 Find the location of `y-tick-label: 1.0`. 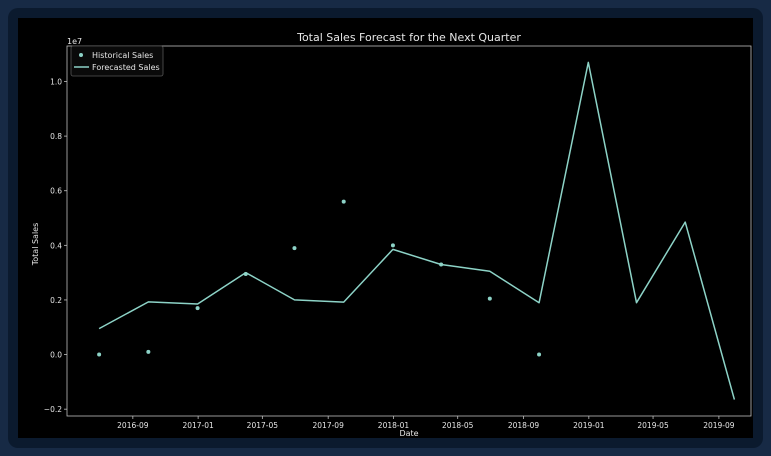

y-tick-label: 1.0 is located at coordinates (56, 81).